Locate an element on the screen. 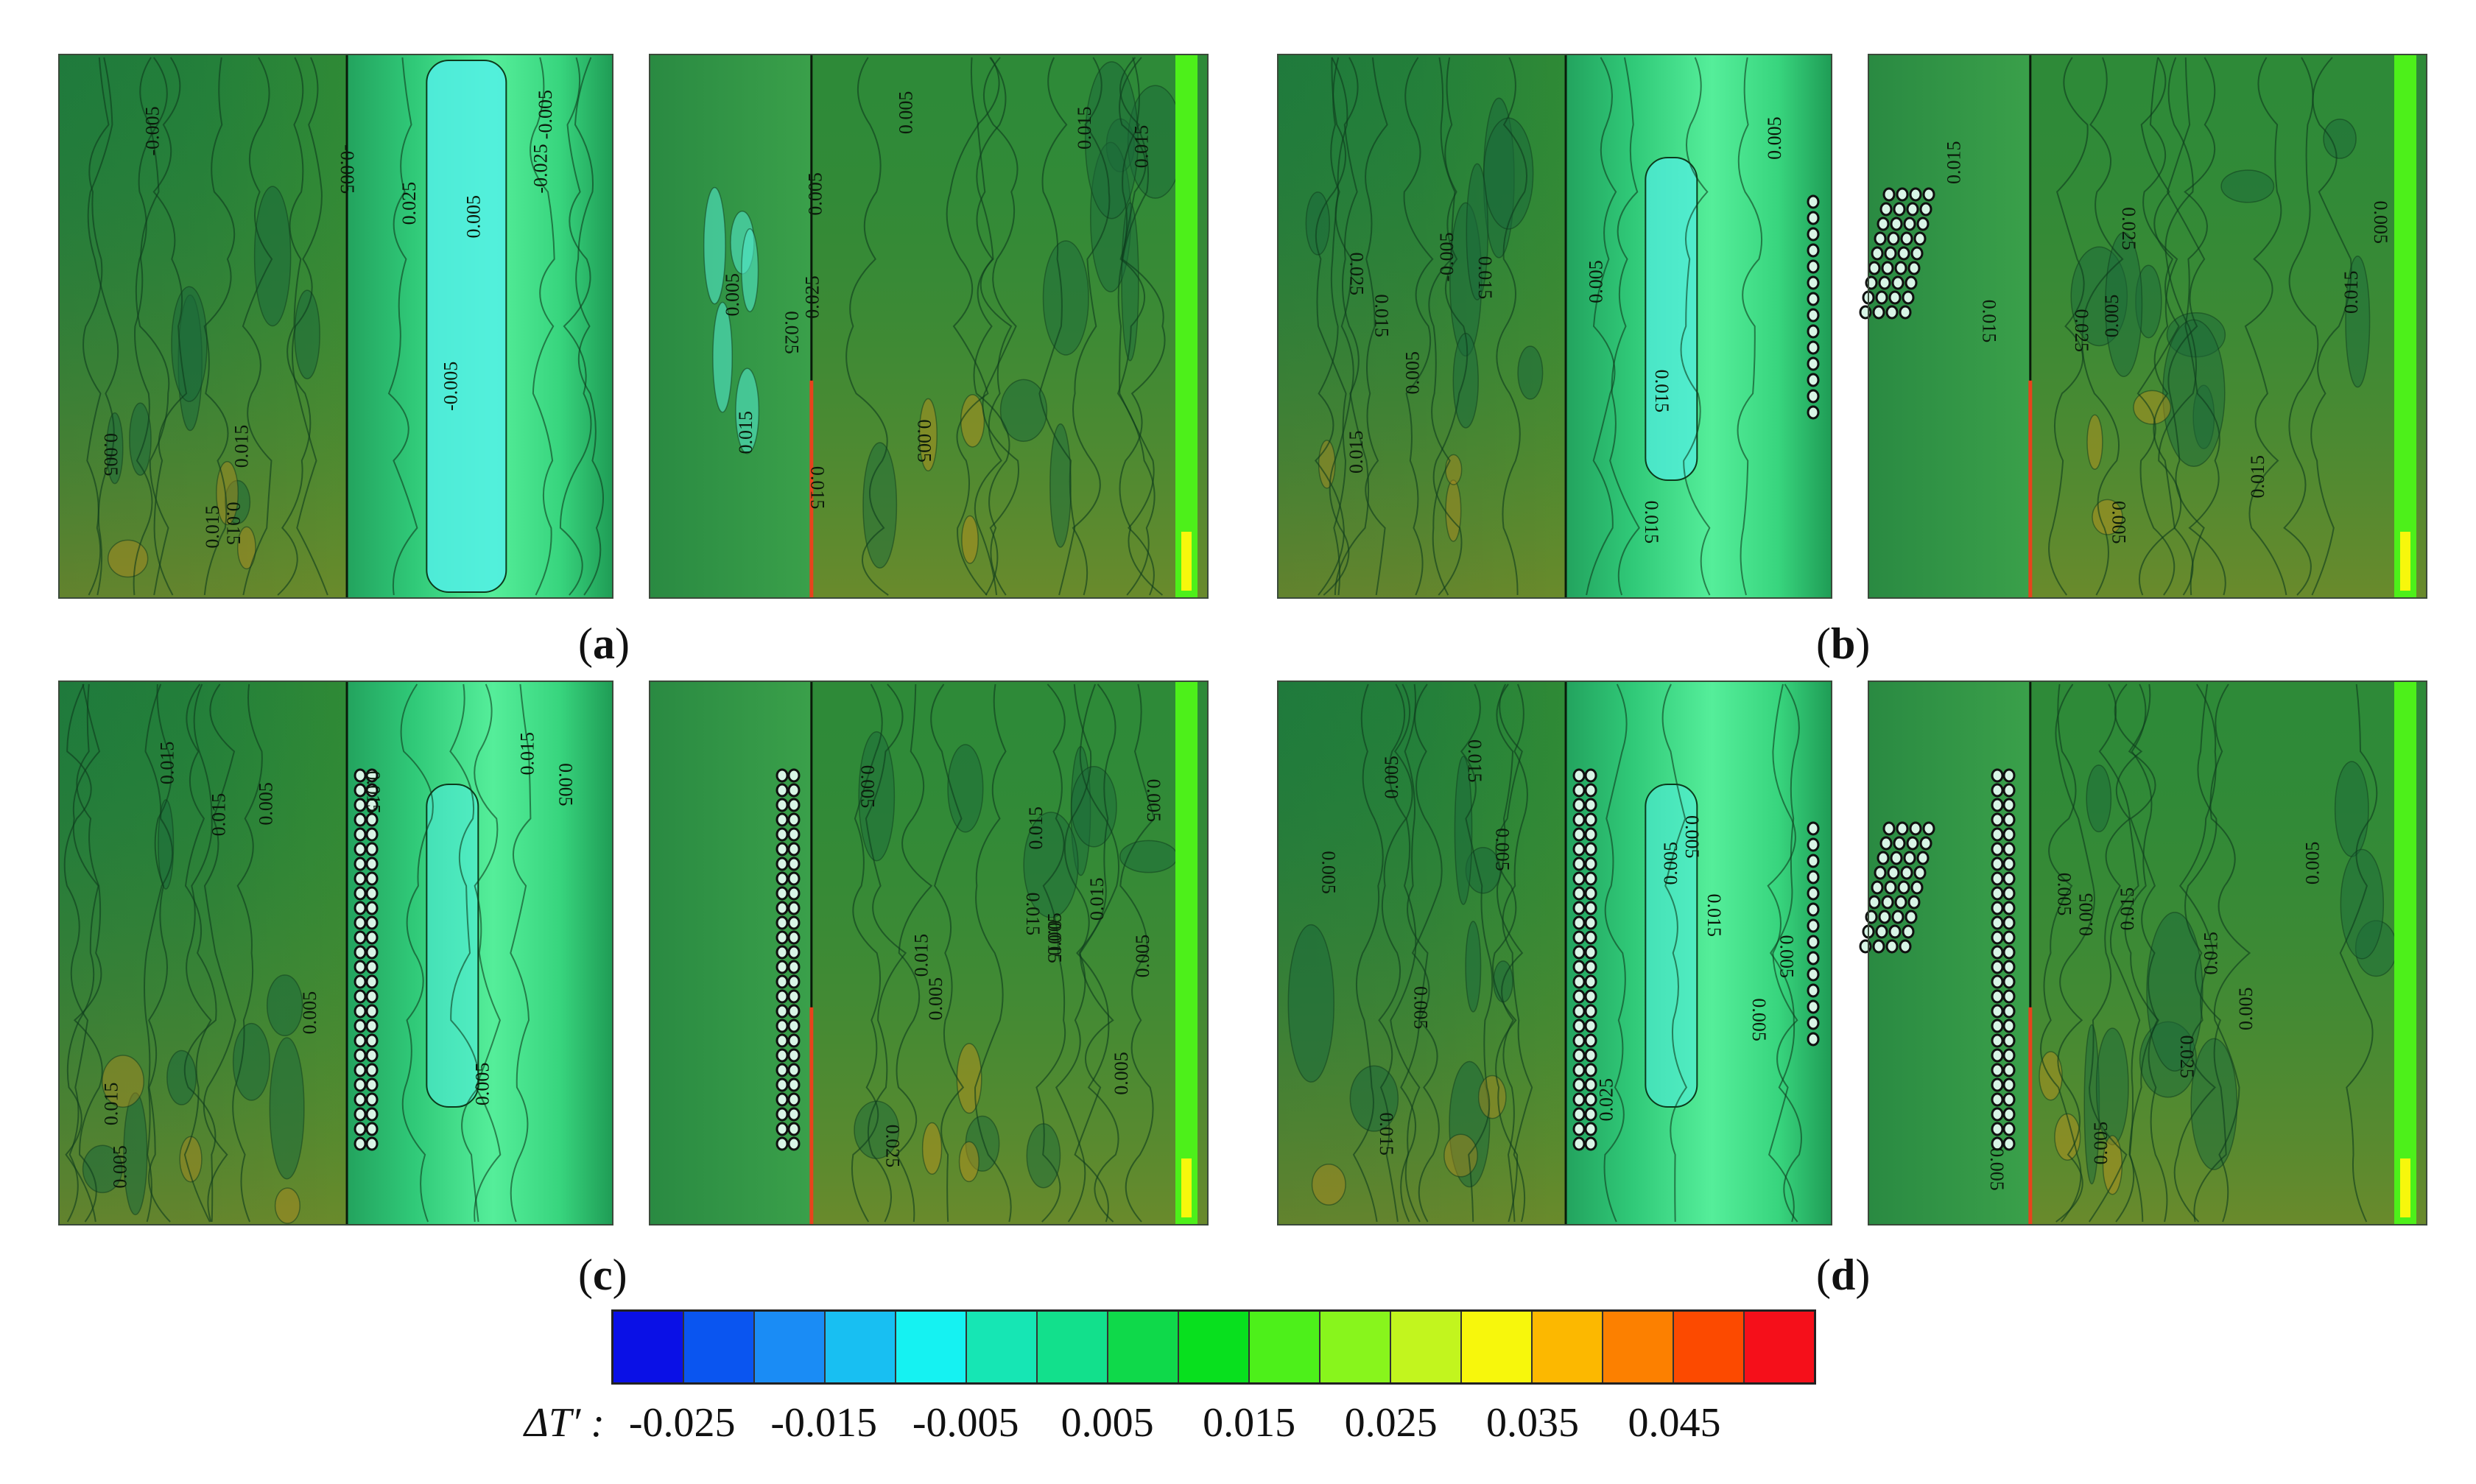 Image resolution: width=2476 pixels, height=1484 pixels. contour-label: 0.025 is located at coordinates (2081, 331).